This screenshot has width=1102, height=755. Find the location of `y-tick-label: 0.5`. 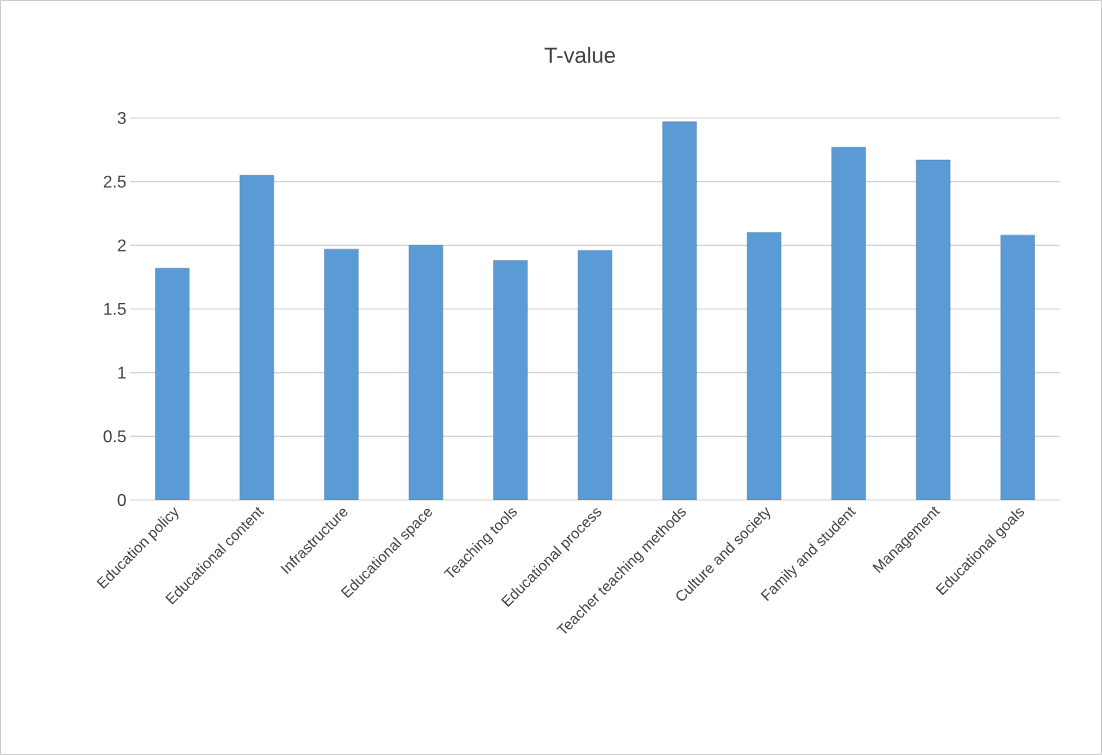

y-tick-label: 0.5 is located at coordinates (114, 436).